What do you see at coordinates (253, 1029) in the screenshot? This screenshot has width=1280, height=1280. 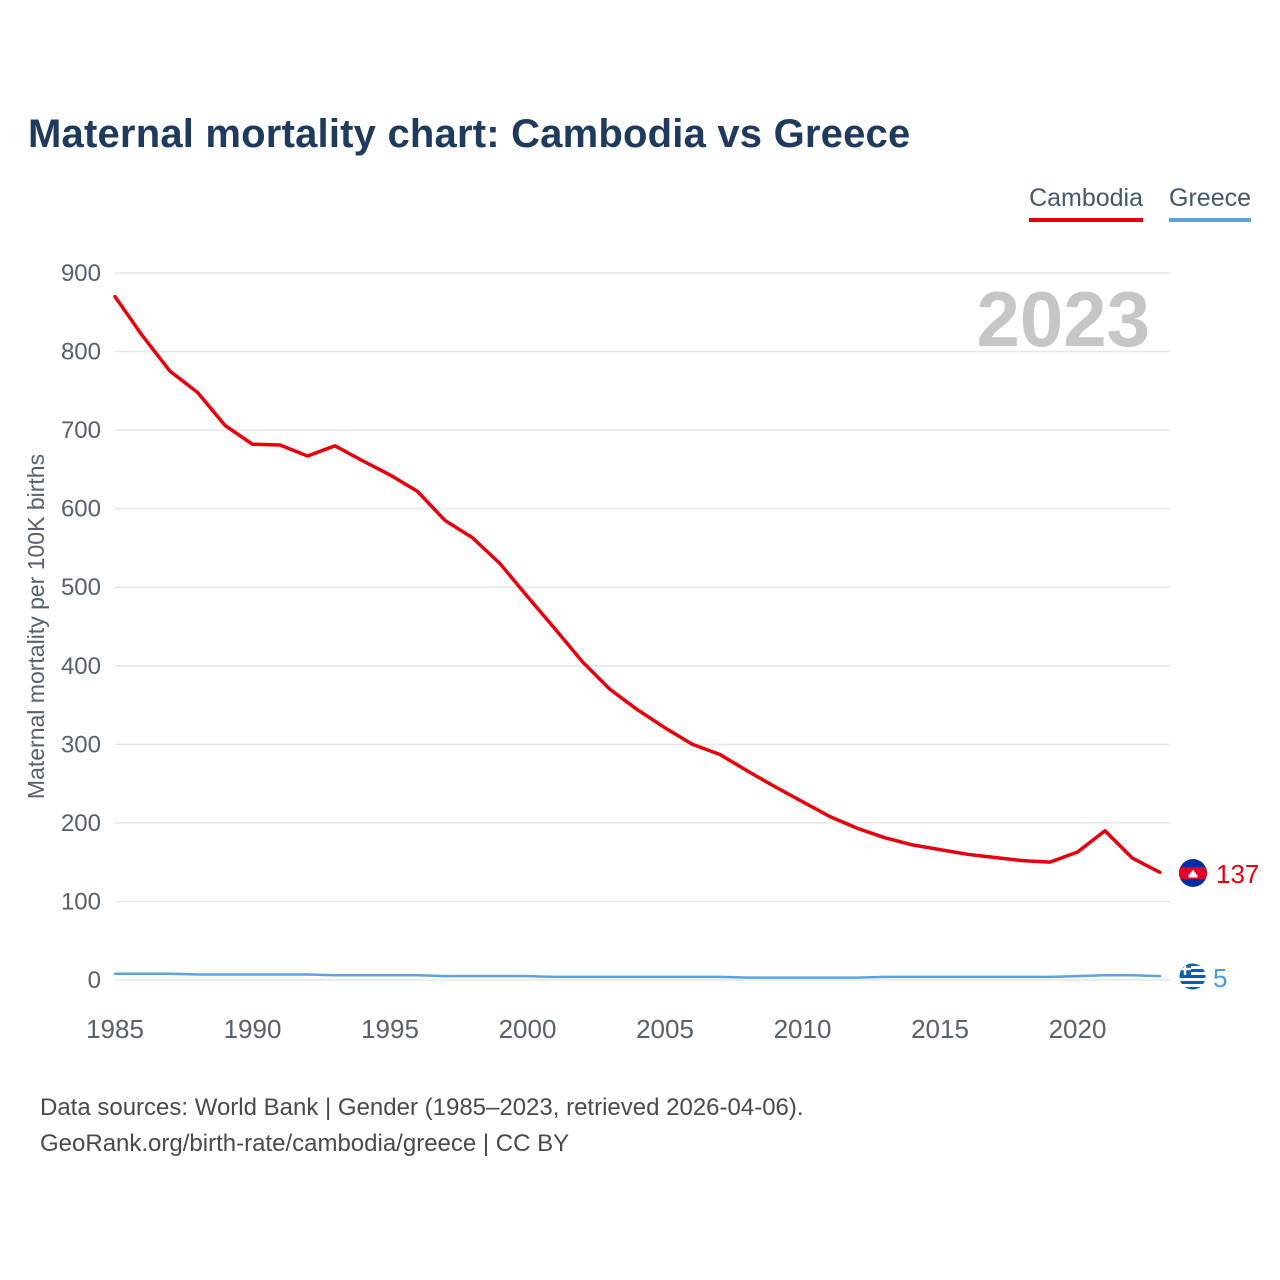 I see `svg-text: 1990` at bounding box center [253, 1029].